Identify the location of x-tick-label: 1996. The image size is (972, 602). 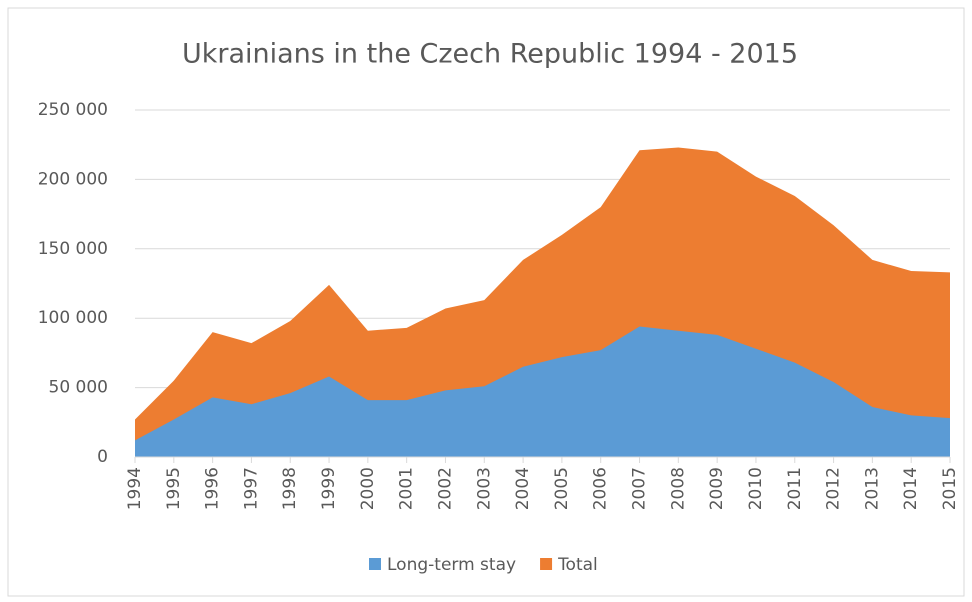
(213, 488).